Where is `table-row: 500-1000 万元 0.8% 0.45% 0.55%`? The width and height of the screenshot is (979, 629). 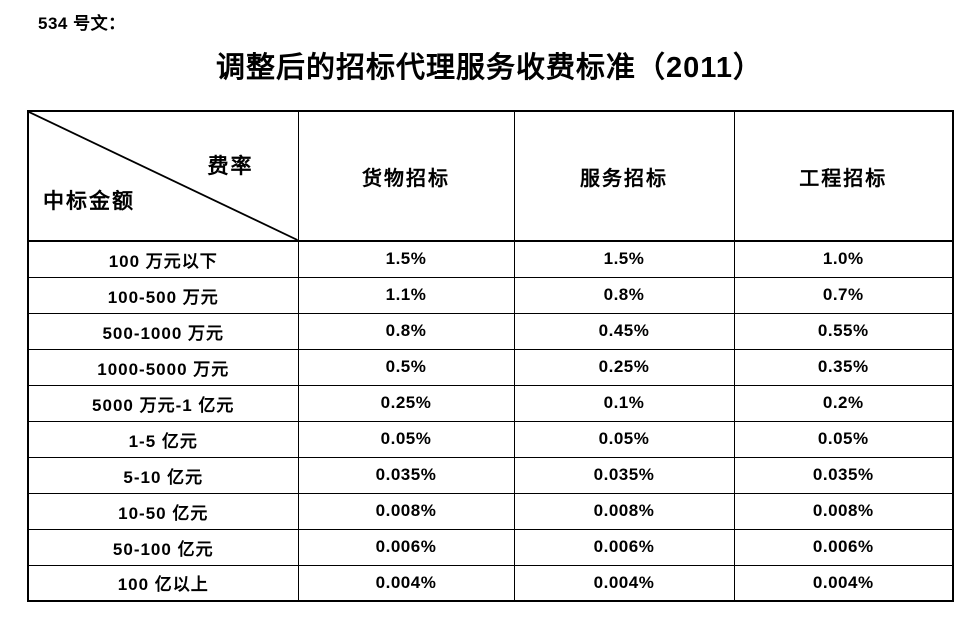 table-row: 500-1000 万元 0.8% 0.45% 0.55% is located at coordinates (490, 331).